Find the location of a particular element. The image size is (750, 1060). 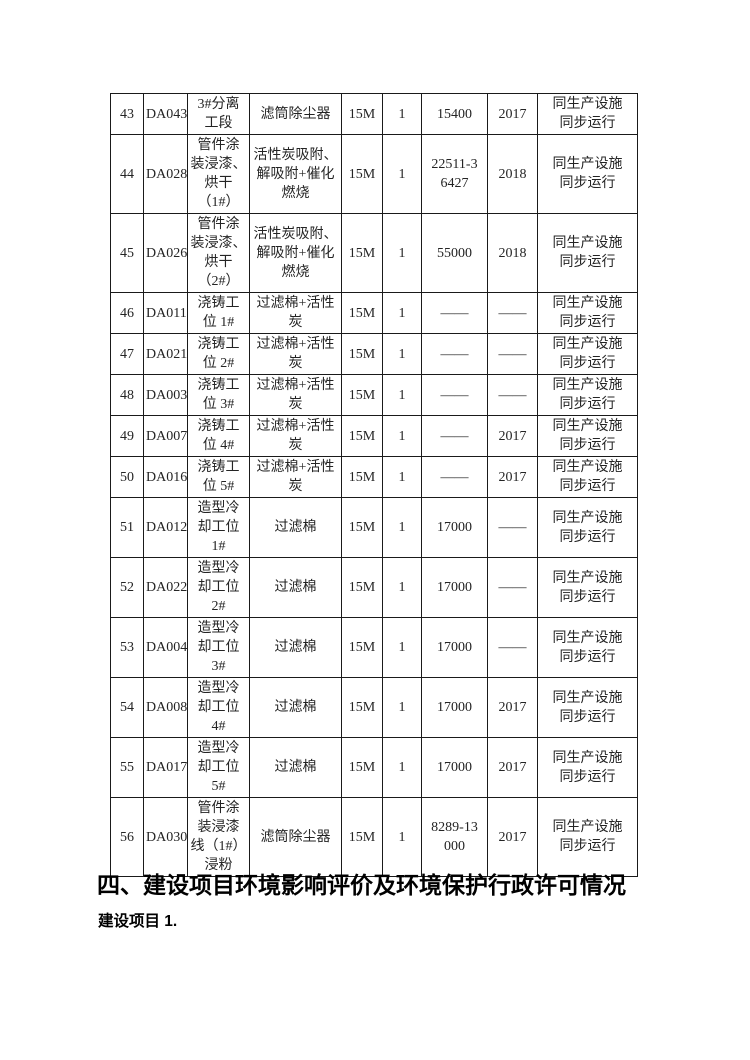

cell-source: 造型冷 却工位 2# is located at coordinates (218, 587).